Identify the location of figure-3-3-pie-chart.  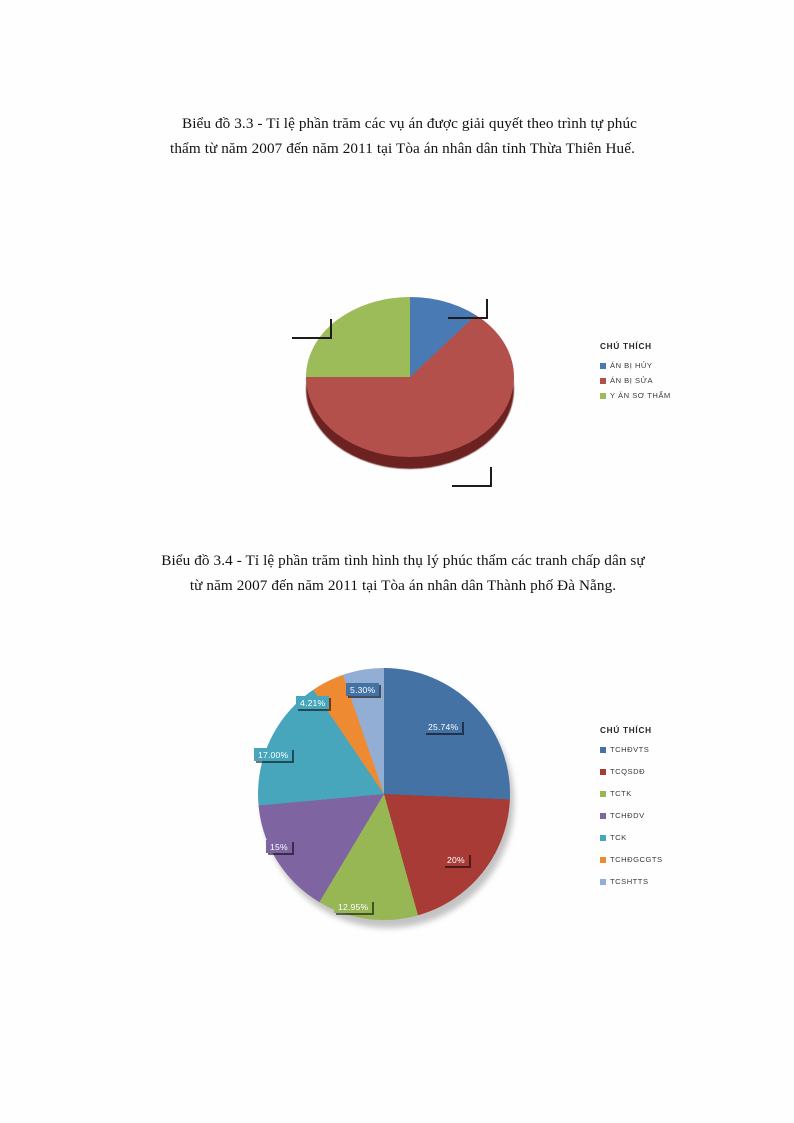
(403, 392).